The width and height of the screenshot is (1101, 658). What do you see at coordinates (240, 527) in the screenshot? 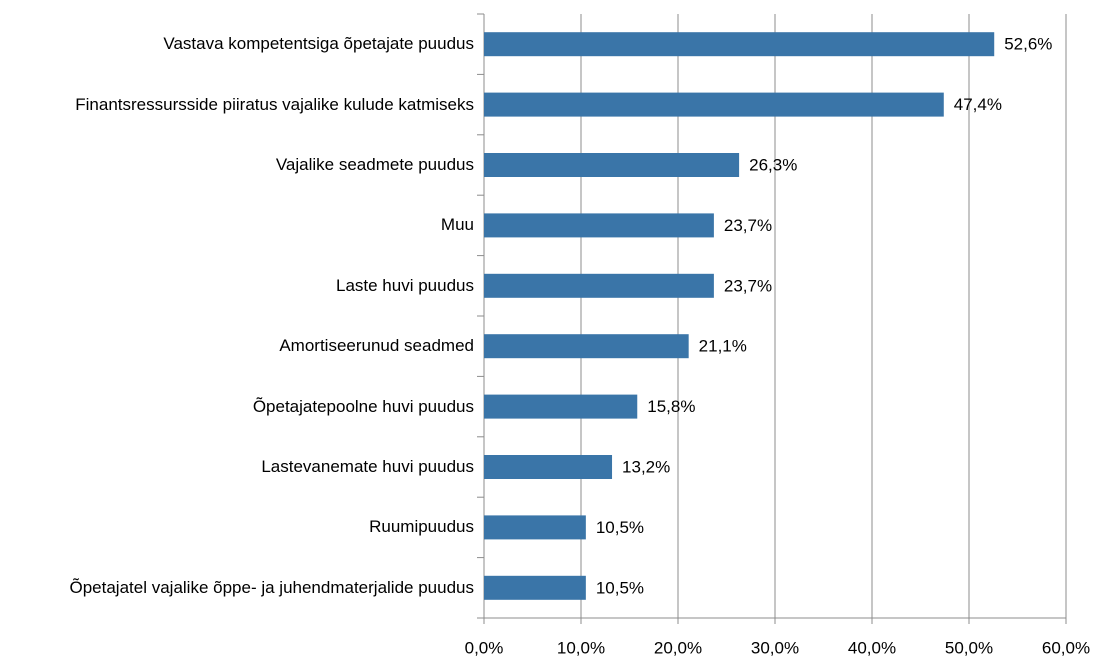
I see `y-tick-label: Ruumipuudus` at bounding box center [240, 527].